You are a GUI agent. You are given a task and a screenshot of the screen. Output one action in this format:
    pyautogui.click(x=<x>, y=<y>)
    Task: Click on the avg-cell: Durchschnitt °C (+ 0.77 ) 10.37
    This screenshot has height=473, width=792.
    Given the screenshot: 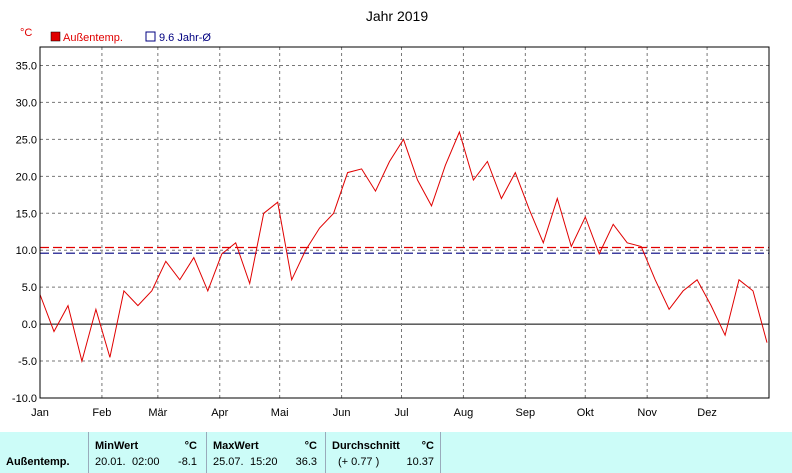 What is the action you would take?
    pyautogui.click(x=382, y=452)
    